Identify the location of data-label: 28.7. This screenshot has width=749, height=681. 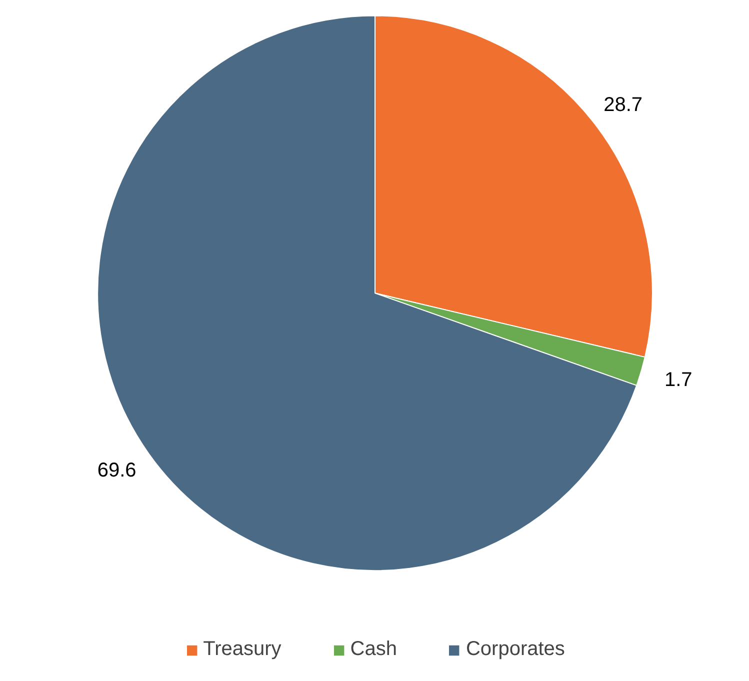
(623, 105).